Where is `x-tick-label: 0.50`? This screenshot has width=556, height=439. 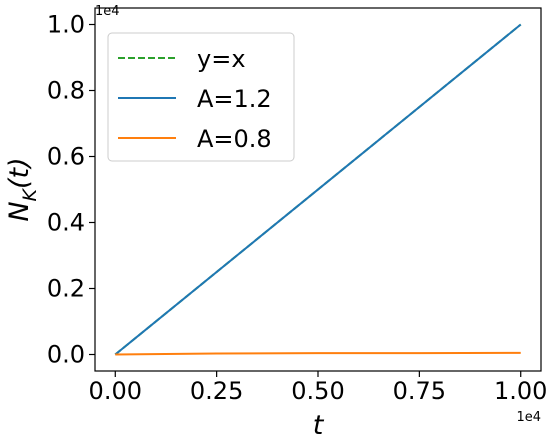
x-tick-label: 0.50 is located at coordinates (317, 391).